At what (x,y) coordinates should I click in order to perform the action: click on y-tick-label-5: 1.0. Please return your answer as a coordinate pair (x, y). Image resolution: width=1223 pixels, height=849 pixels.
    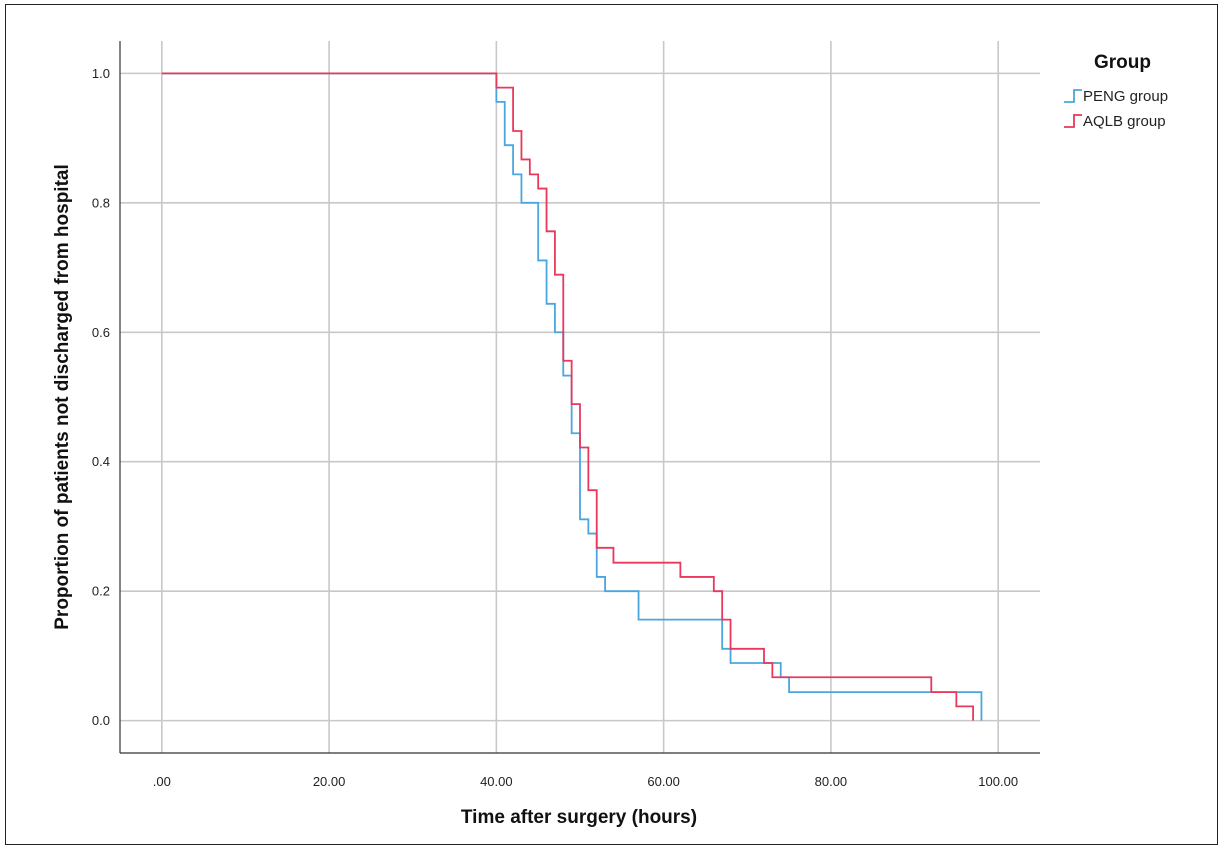
    Looking at the image, I should click on (101, 73).